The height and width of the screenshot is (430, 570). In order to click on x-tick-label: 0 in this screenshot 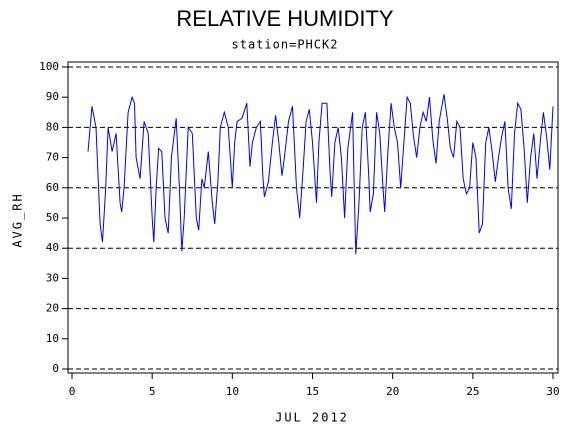, I will do `click(72, 391)`.